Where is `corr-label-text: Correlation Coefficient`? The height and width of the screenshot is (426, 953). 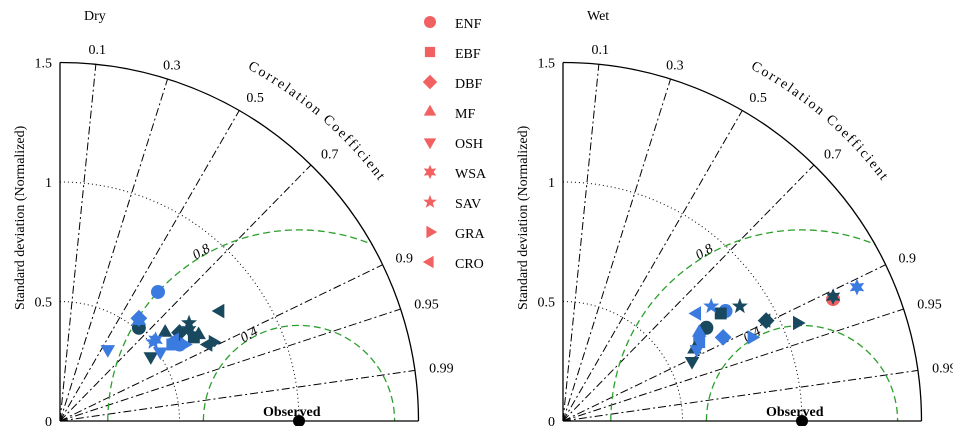 corr-label-text: Correlation Coefficient is located at coordinates (315, 122).